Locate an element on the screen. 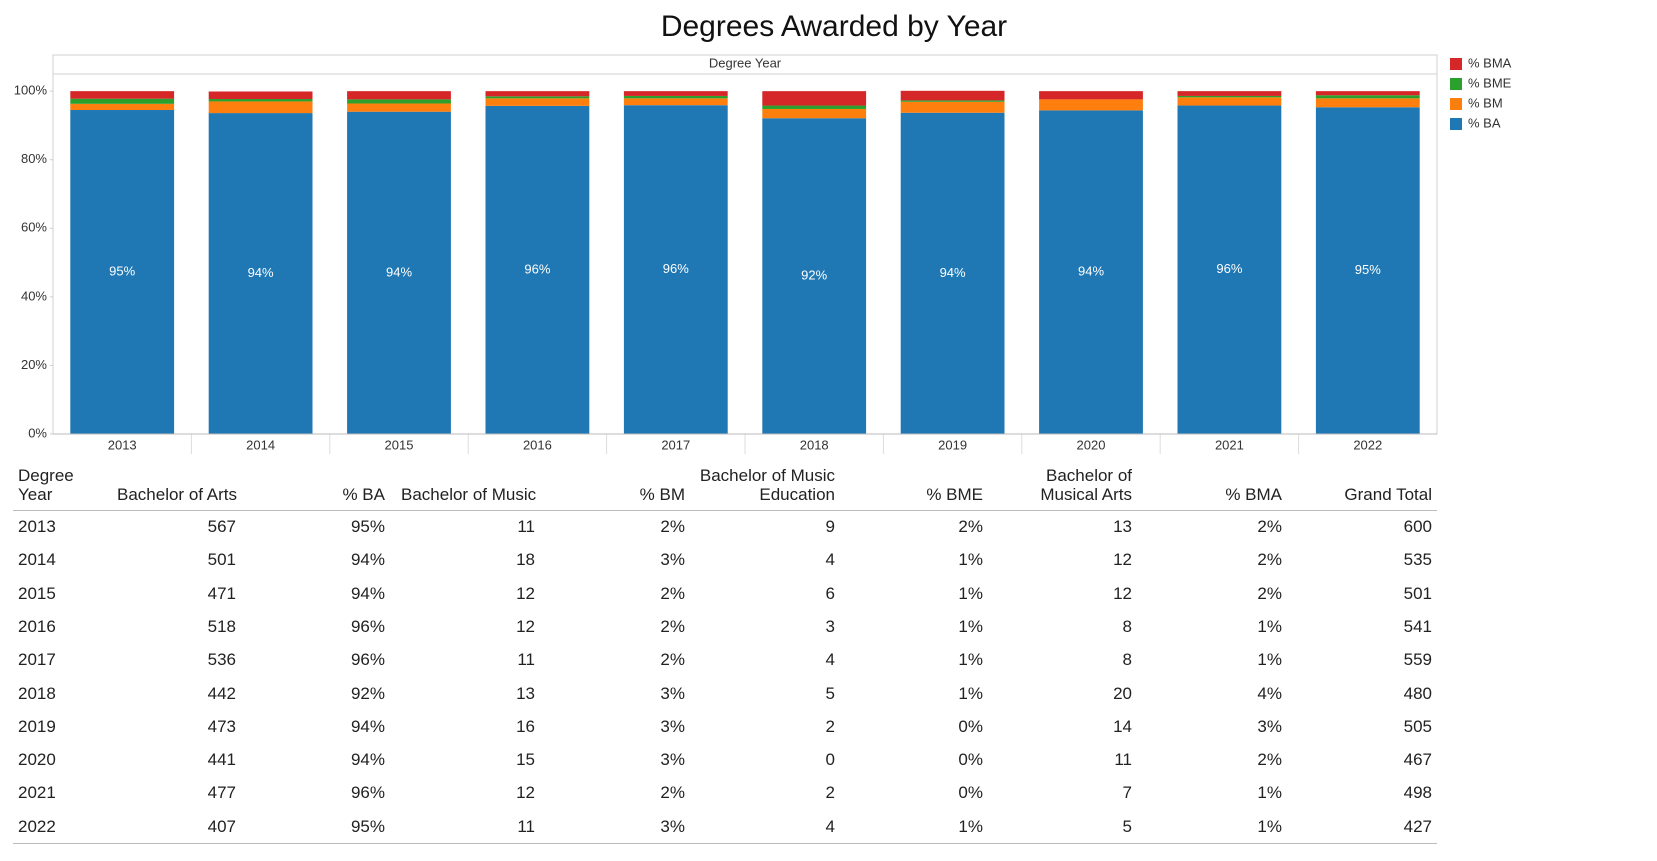 This screenshot has height=861, width=1657. table-cell: 16 is located at coordinates (525, 726).